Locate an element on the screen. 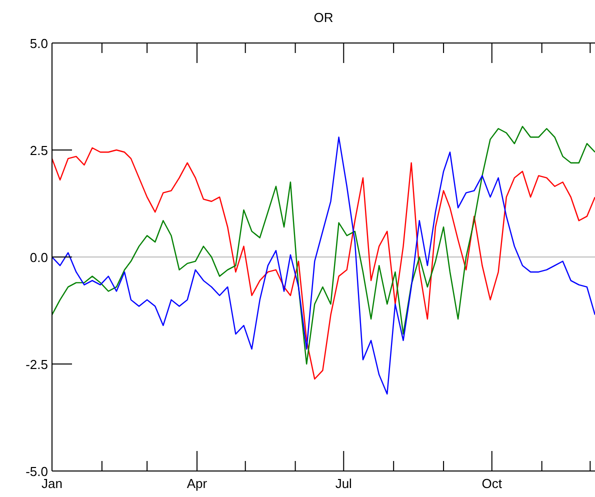 The width and height of the screenshot is (595, 497). x-tick-label: Jul is located at coordinates (343, 483).